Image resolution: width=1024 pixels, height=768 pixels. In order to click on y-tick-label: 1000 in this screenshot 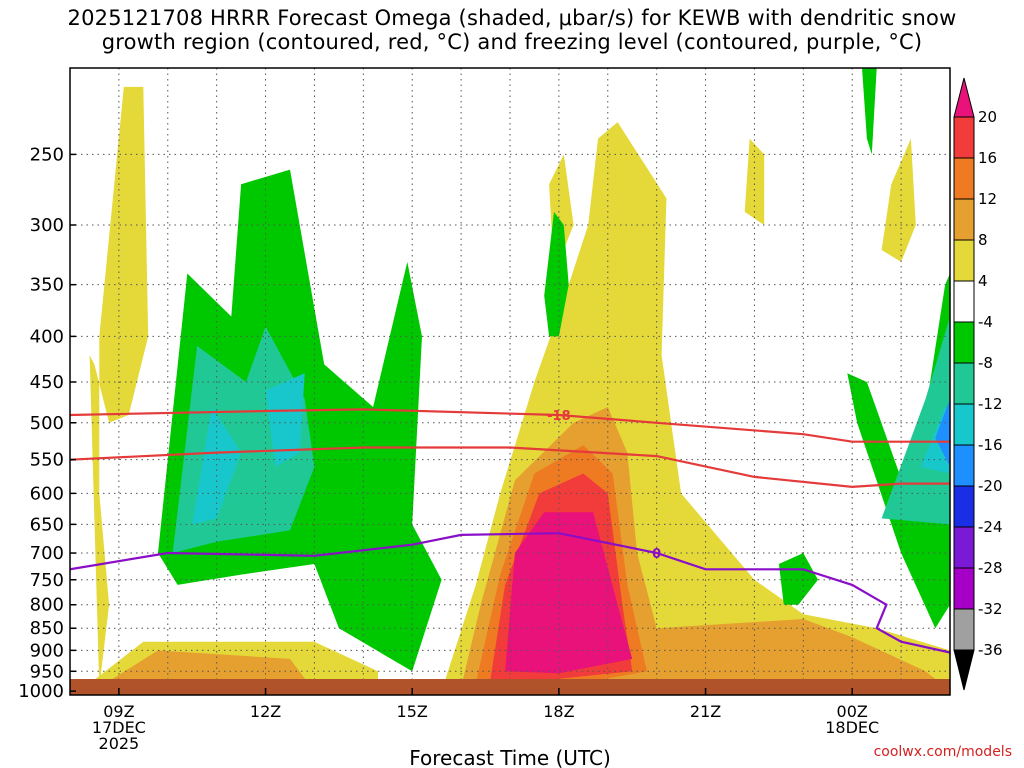, I will do `click(41, 691)`.